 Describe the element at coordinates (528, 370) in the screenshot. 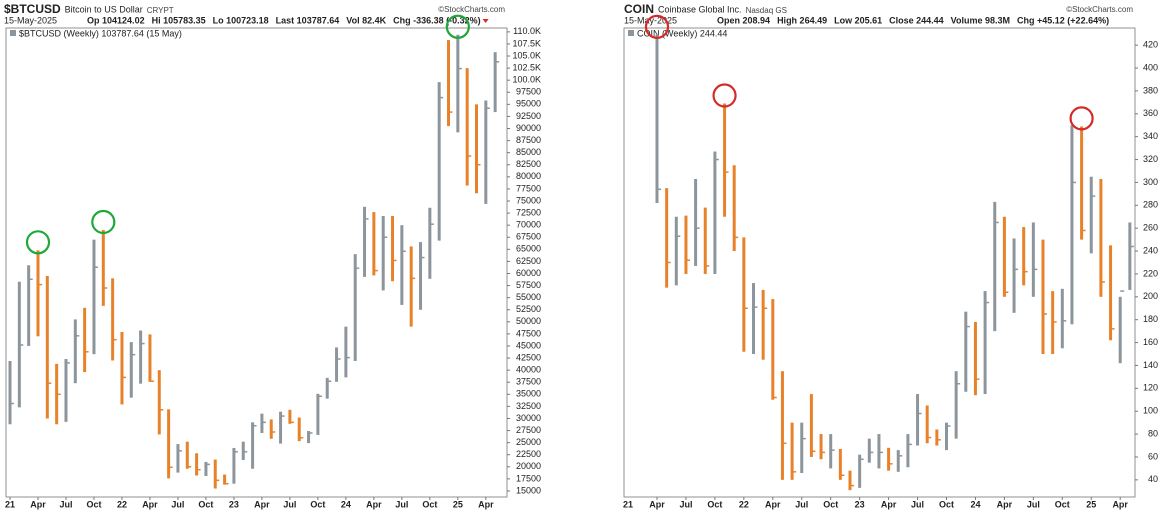

I see `y-tick-label: 40000` at that location.